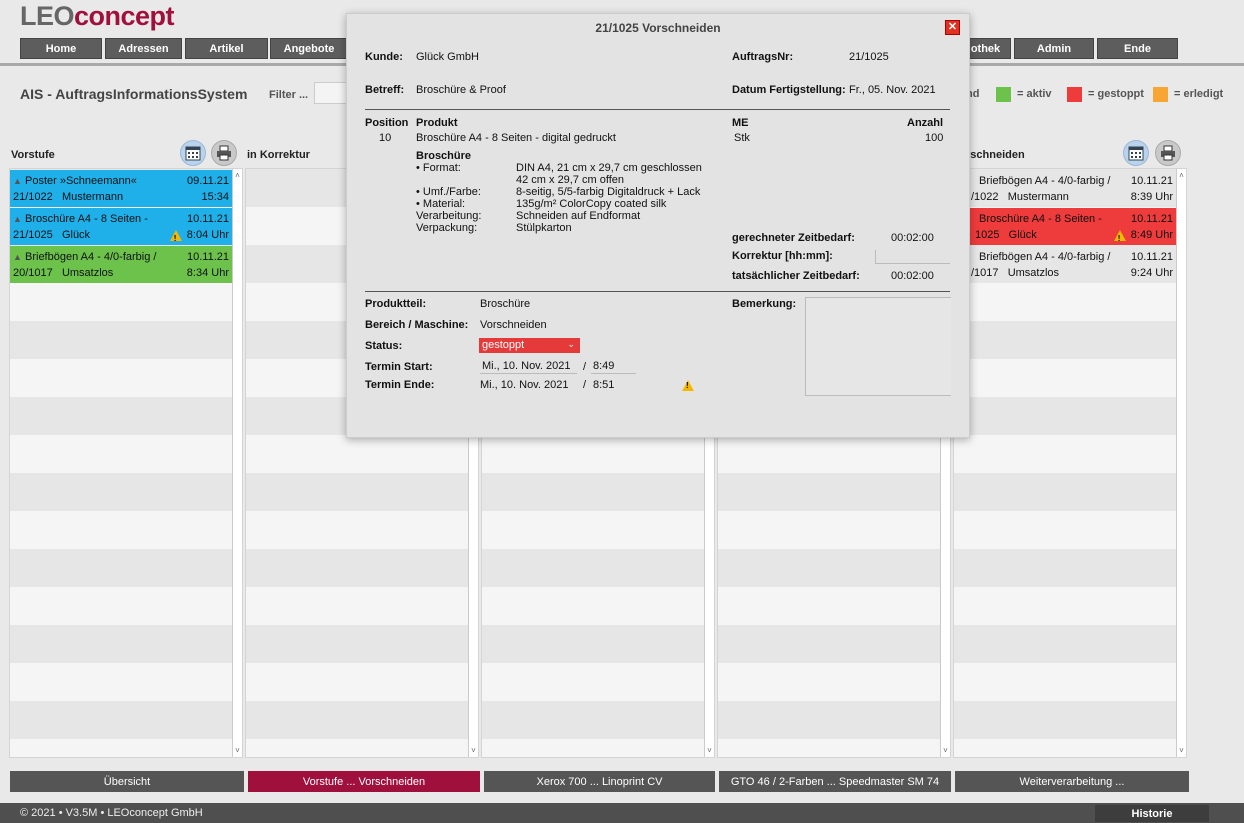 The image size is (1244, 823). Describe the element at coordinates (952, 27) in the screenshot. I see `close-icon: ✕` at that location.